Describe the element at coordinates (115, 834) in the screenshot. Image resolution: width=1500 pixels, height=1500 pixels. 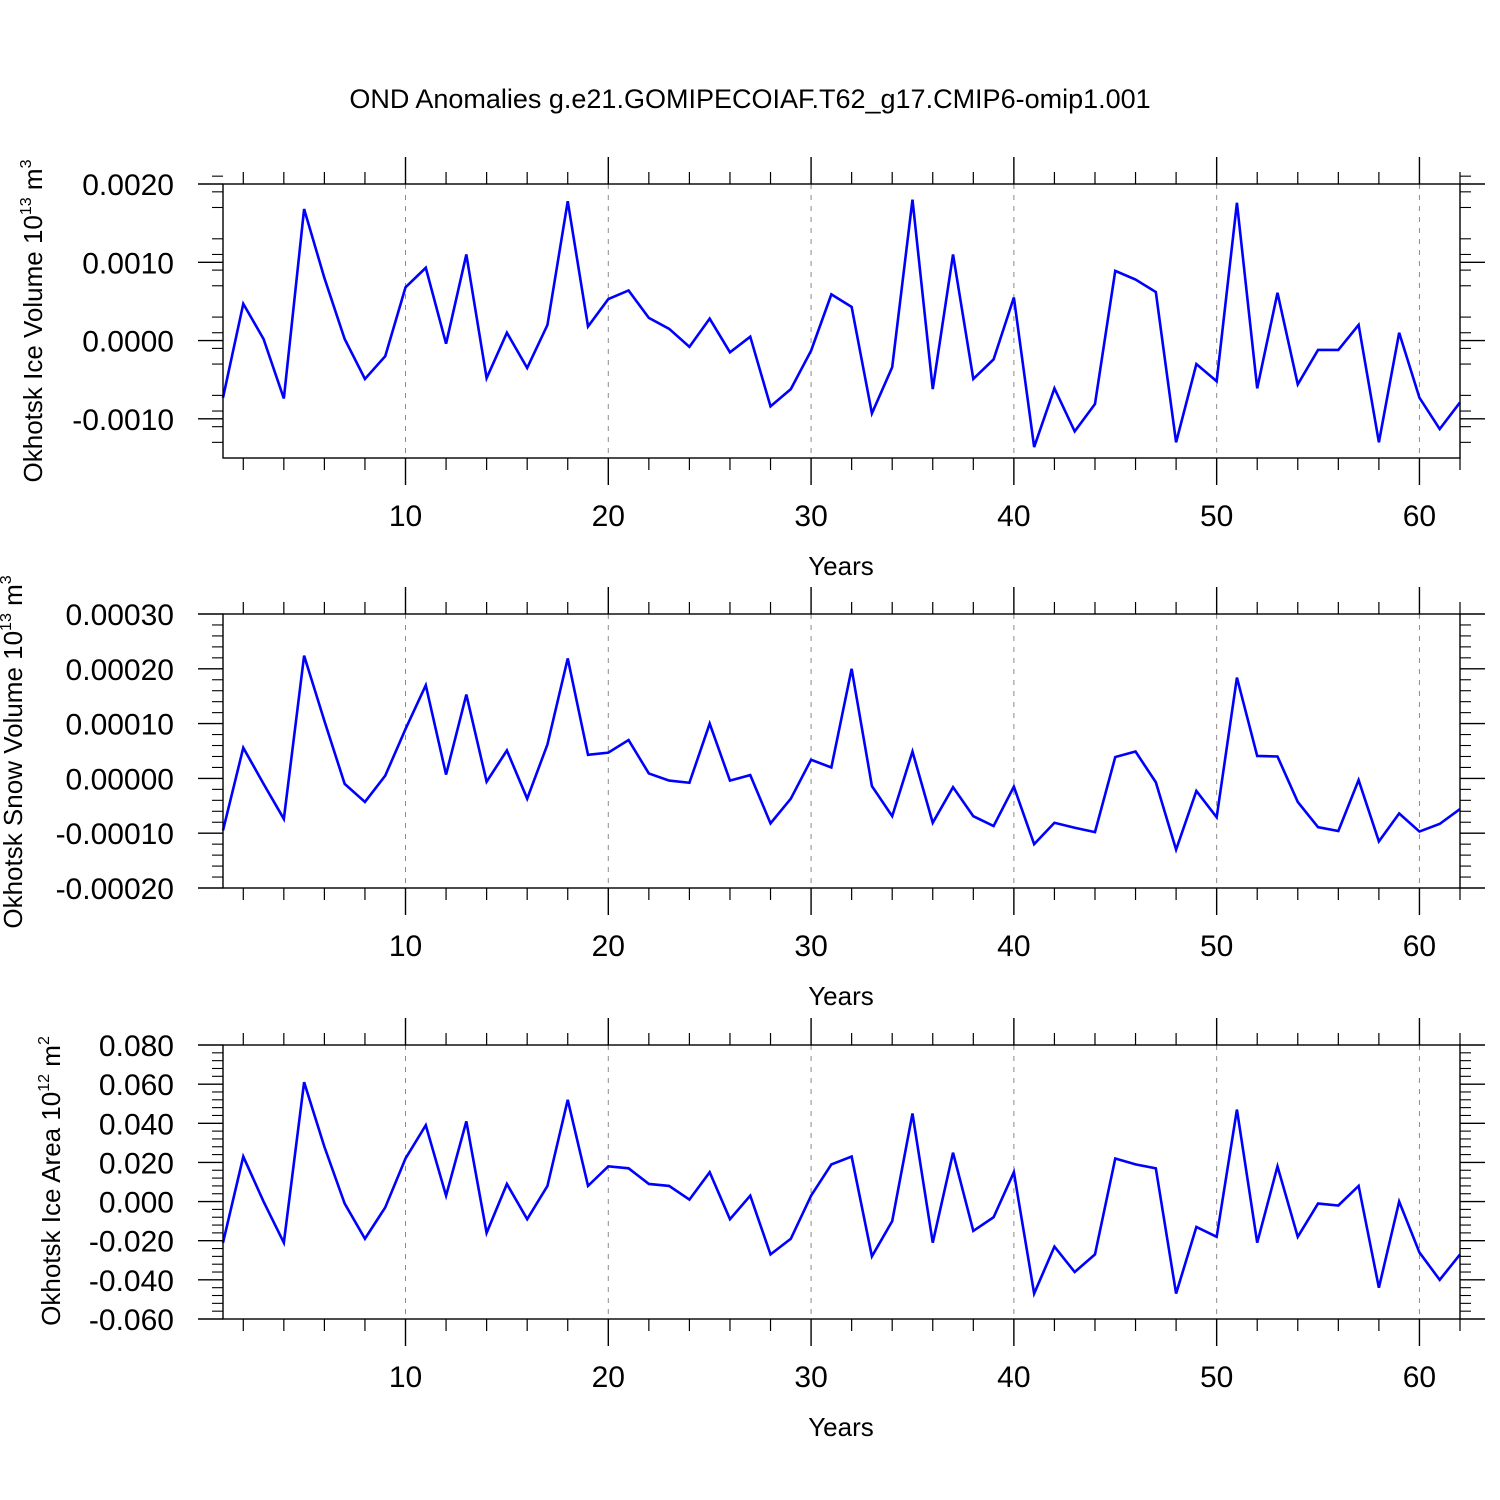
I see `y-tick-label: -0.00010` at that location.